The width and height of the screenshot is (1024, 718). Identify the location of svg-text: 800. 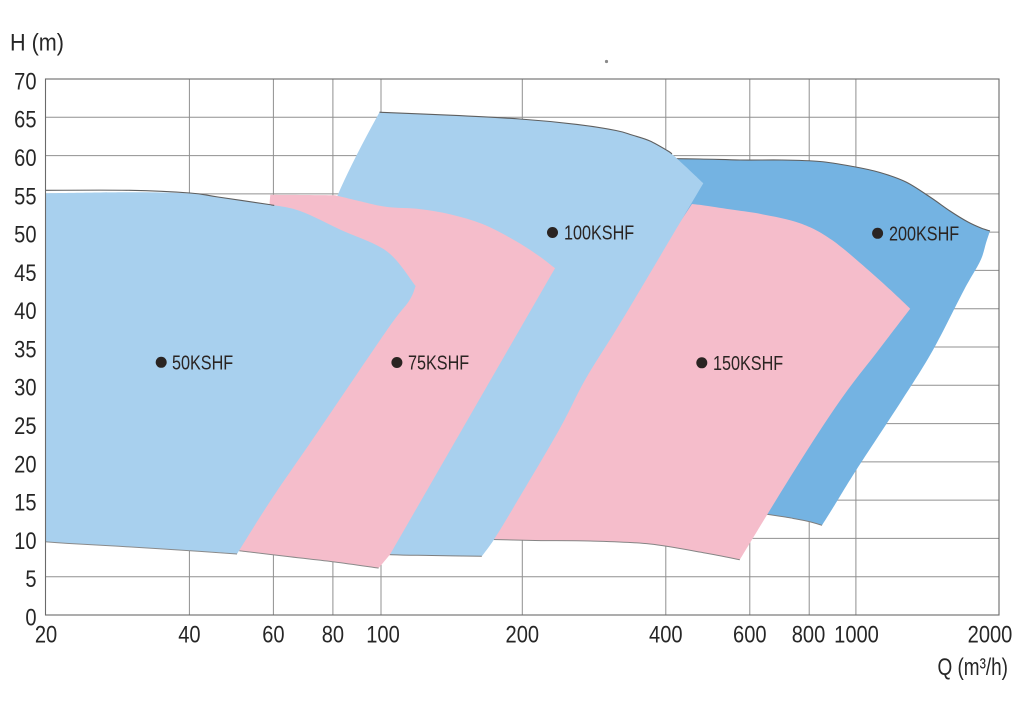
(809, 633).